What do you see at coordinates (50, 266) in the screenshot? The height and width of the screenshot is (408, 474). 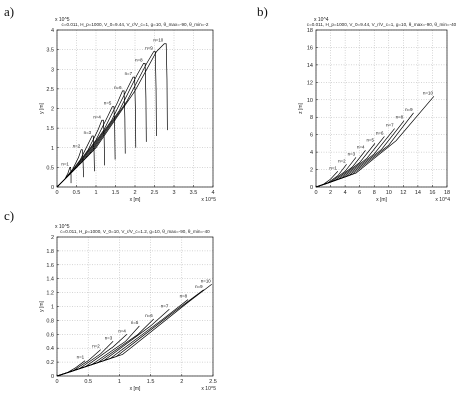 I see `y-tick-label: 1.6` at bounding box center [50, 266].